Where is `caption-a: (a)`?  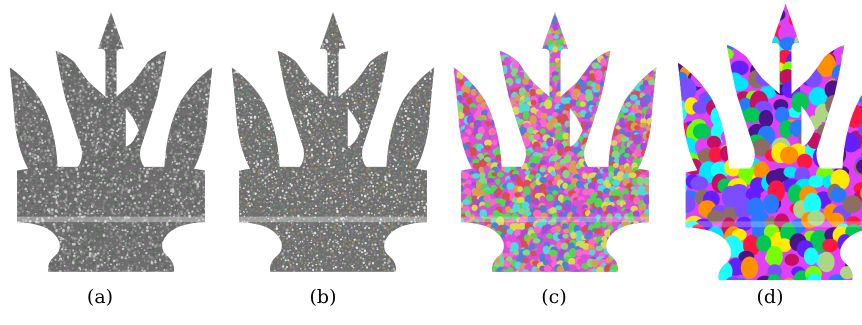
caption-a: (a) is located at coordinates (100, 297).